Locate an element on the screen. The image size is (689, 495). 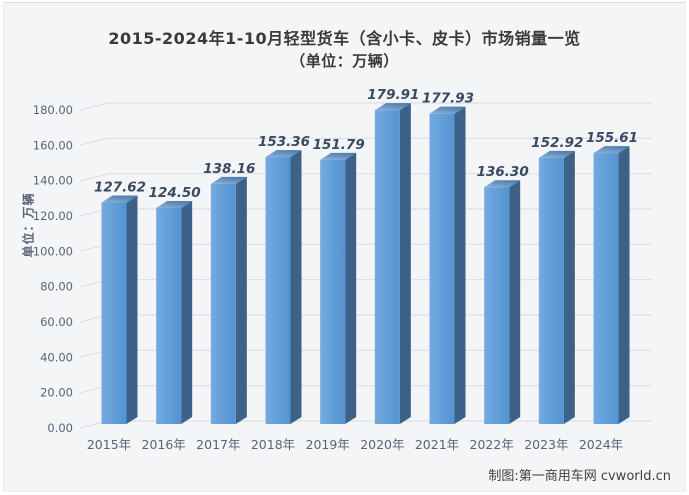
bar-value-label: 153.36 is located at coordinates (284, 142).